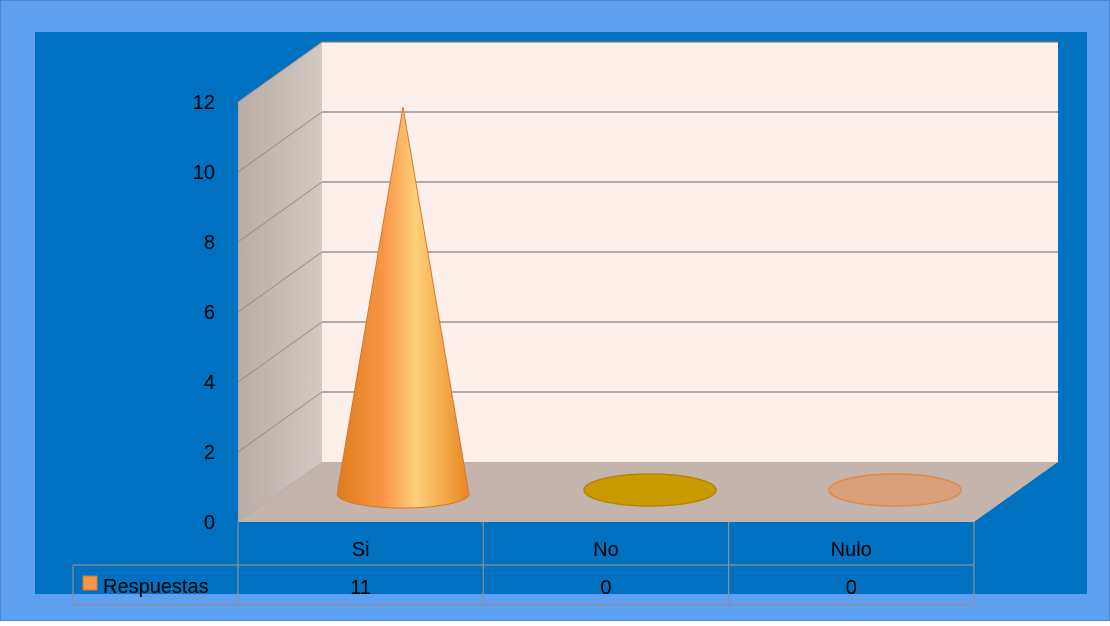 The image size is (1110, 626). Describe the element at coordinates (209, 523) in the screenshot. I see `y-tick-label: 0` at that location.